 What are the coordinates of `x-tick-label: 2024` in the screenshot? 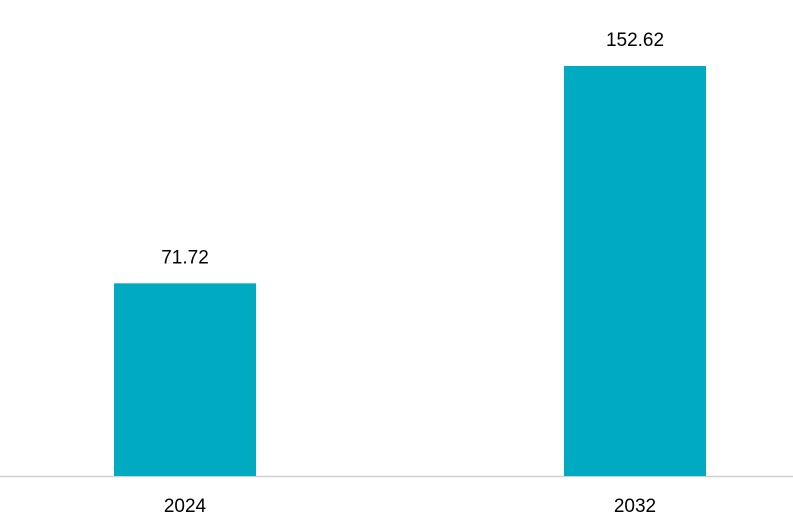 It's located at (185, 506).